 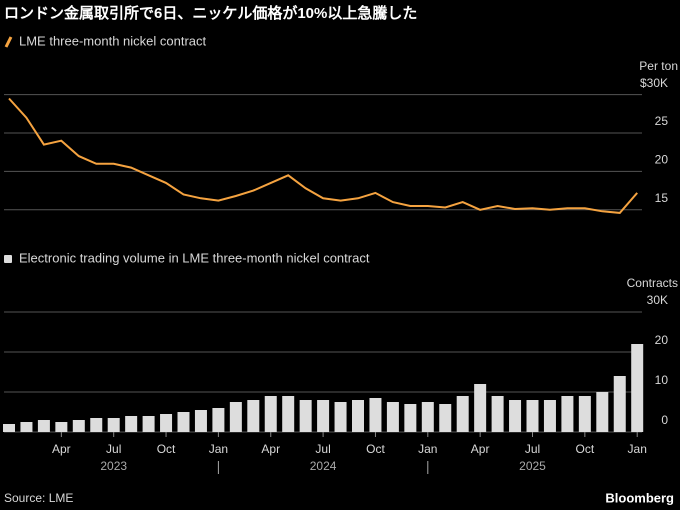 I want to click on y-tick-label: 25, so click(x=662, y=121).